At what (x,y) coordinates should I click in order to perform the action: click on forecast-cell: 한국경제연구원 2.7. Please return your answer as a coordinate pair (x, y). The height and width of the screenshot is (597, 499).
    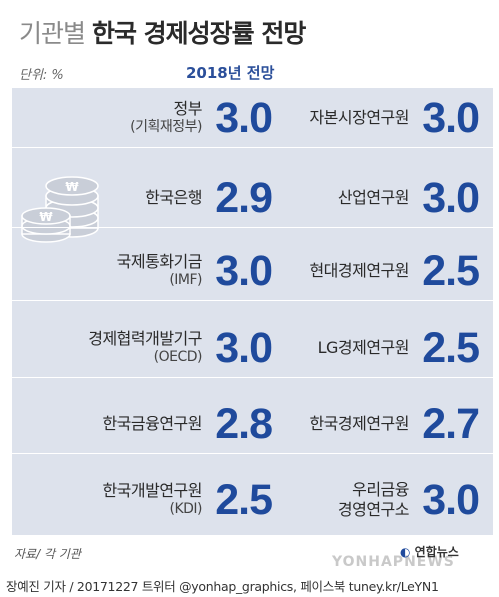
    Looking at the image, I should click on (383, 424).